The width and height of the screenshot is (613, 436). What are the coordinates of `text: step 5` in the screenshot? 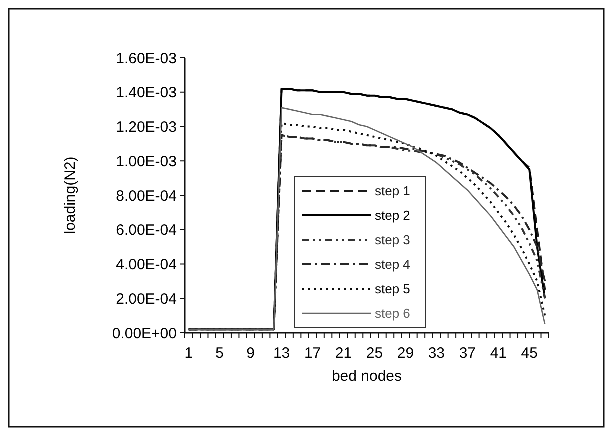 It's located at (392, 289).